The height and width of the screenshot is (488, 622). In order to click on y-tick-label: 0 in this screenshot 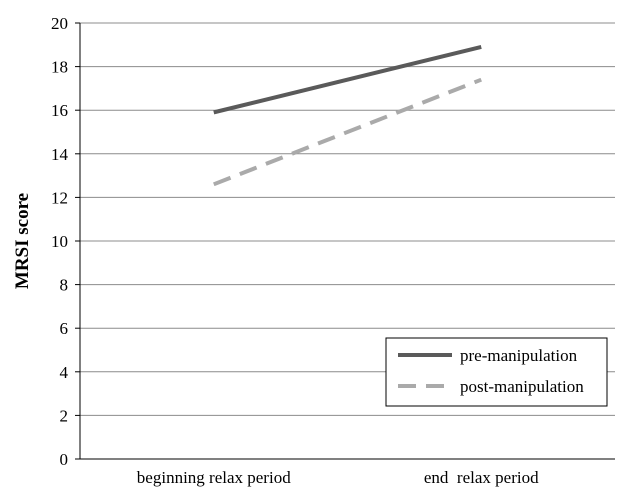, I will do `click(64, 459)`.